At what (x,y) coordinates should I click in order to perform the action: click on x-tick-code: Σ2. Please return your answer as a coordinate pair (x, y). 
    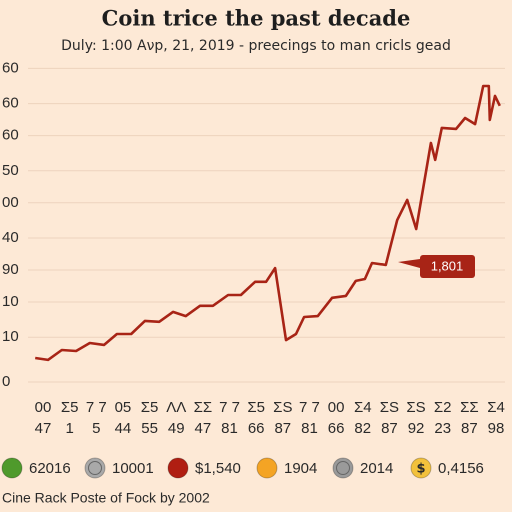
    Looking at the image, I should click on (443, 407).